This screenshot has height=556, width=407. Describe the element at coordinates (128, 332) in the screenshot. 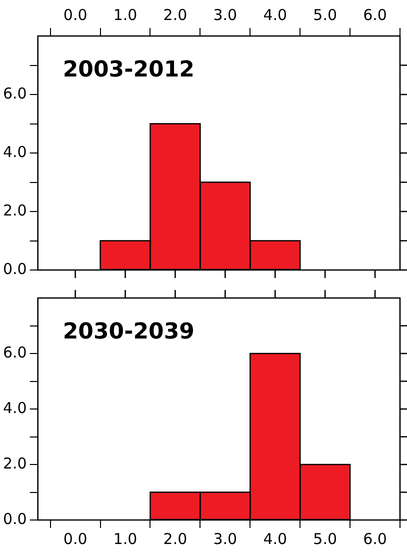

I see `text: 2030-2039` at that location.